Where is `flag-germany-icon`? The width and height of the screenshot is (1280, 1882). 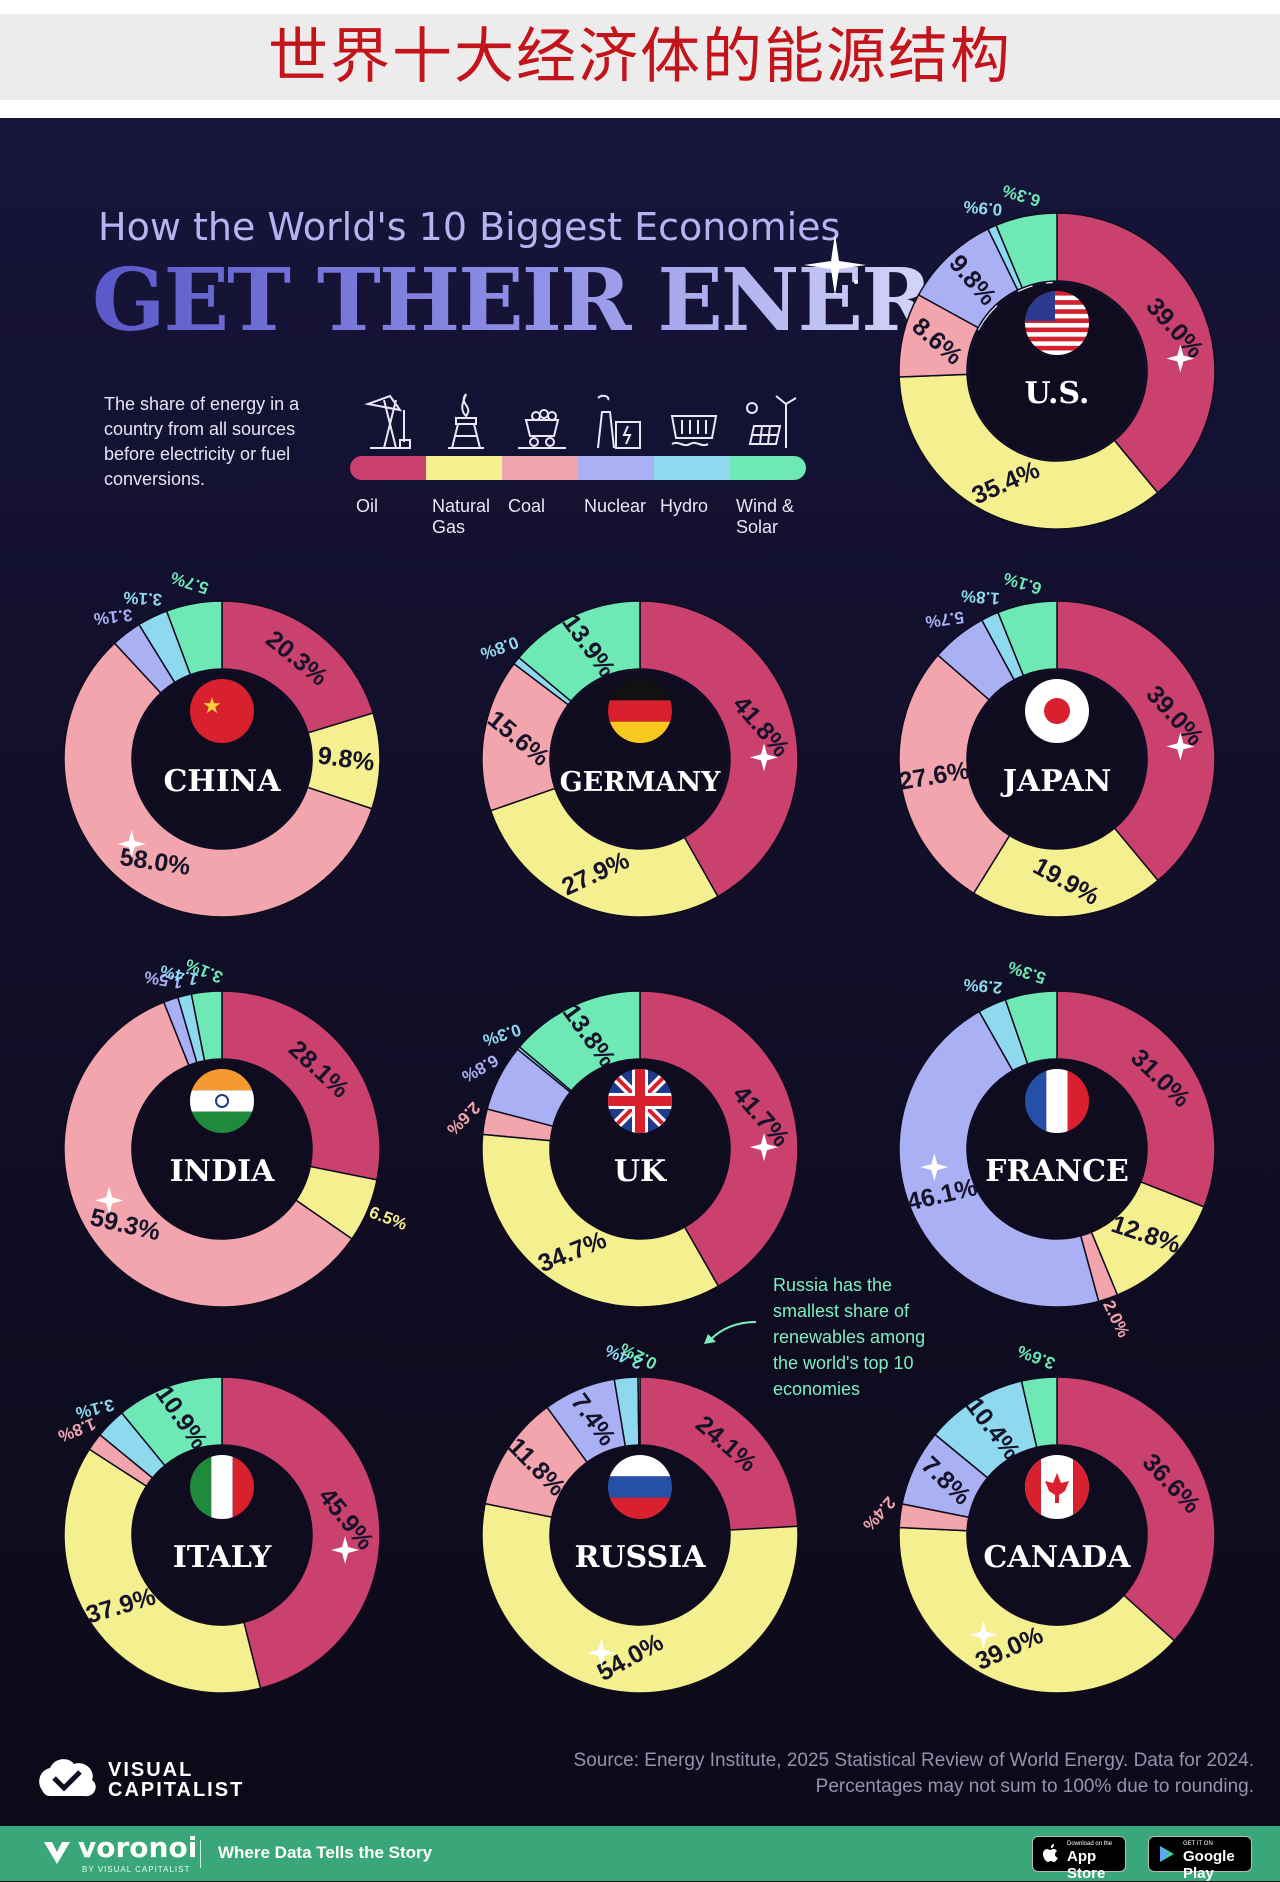
flag-germany-icon is located at coordinates (640, 711).